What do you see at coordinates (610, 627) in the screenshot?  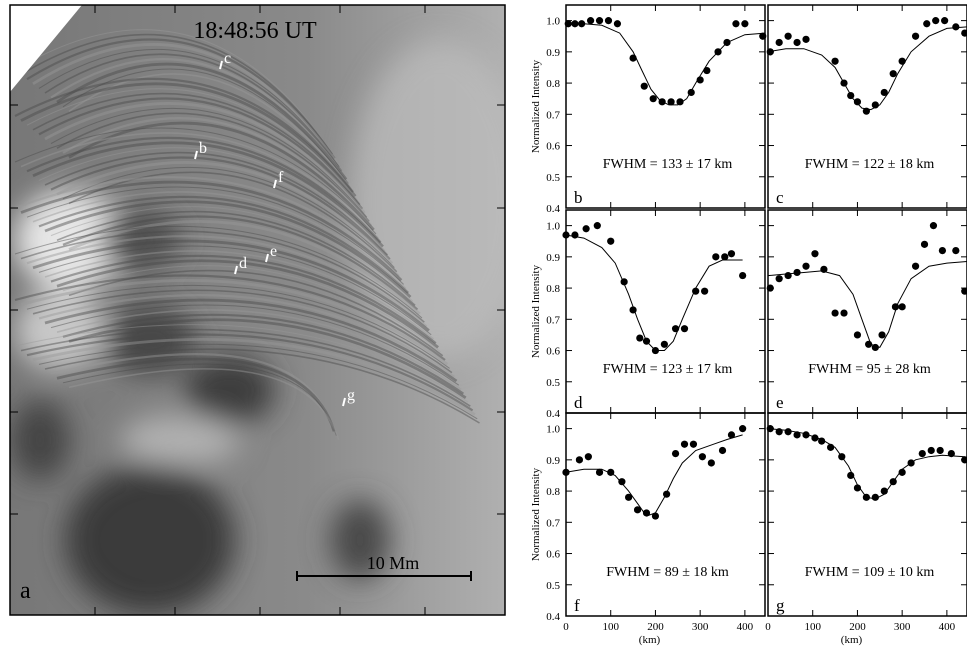 I see `x-tick-label: 100` at bounding box center [610, 627].